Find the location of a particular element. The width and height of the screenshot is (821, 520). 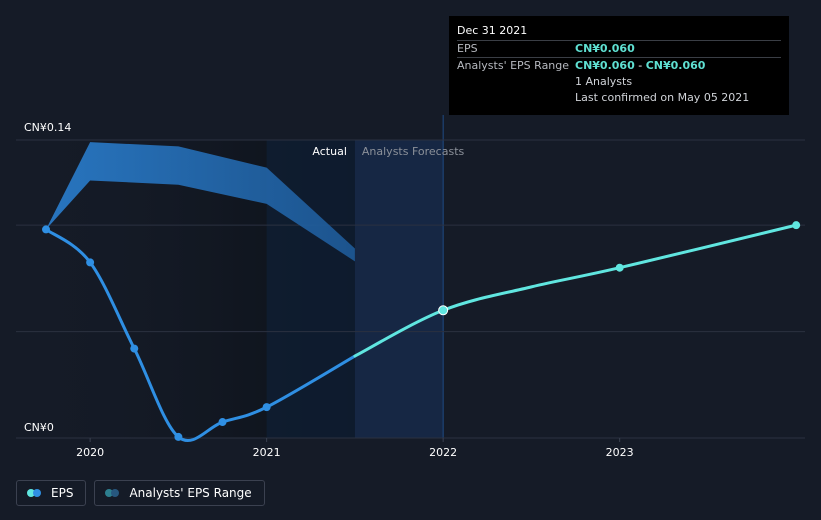

hover-point is located at coordinates (443, 310).